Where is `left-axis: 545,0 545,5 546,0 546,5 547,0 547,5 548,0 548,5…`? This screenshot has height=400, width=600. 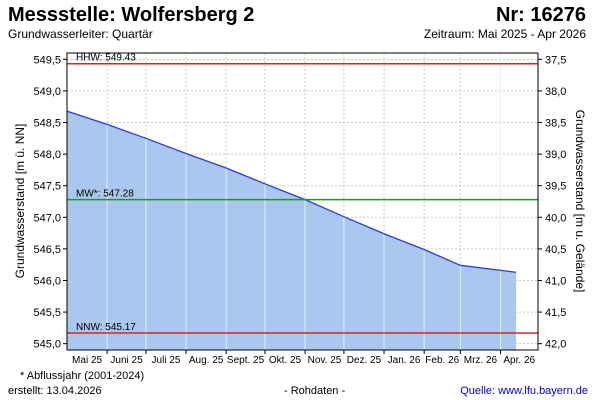
left-axis: 545,0 545,5 546,0 546,5 547,0 547,5 548,0 548,5… is located at coordinates (50, 202).